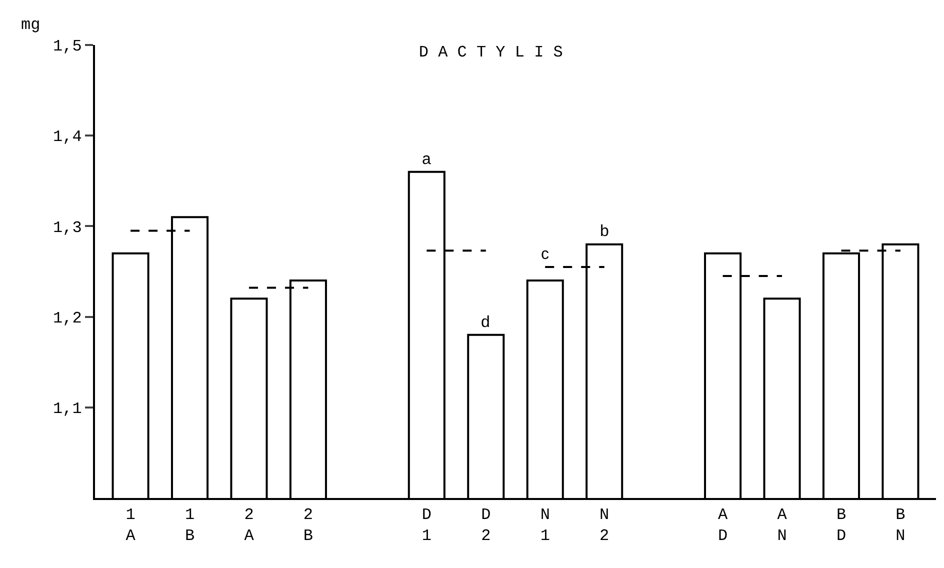 The width and height of the screenshot is (944, 568). I want to click on x-tick-label: D 2, so click(486, 525).